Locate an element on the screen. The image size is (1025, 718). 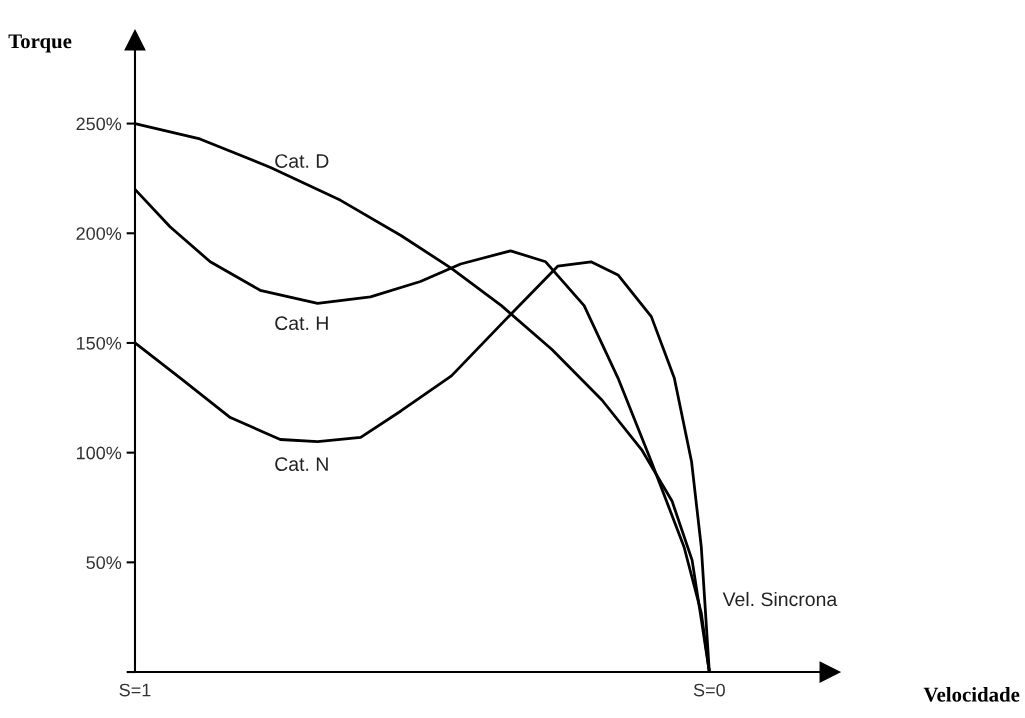
series-label: Cat. H is located at coordinates (301, 323).